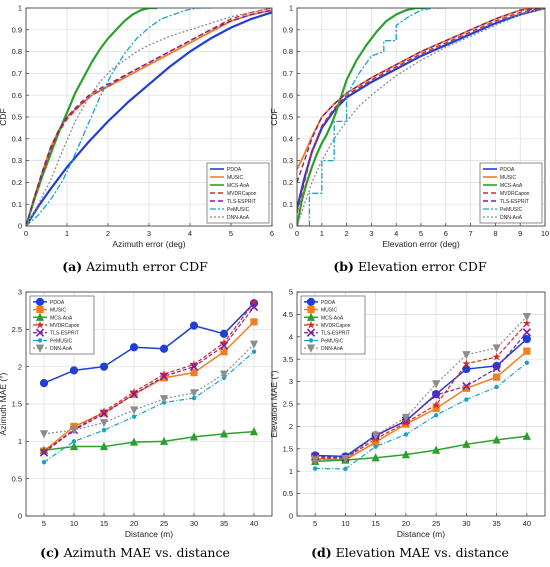  What do you see at coordinates (254, 523) in the screenshot?
I see `x-tick-label: 40` at bounding box center [254, 523].